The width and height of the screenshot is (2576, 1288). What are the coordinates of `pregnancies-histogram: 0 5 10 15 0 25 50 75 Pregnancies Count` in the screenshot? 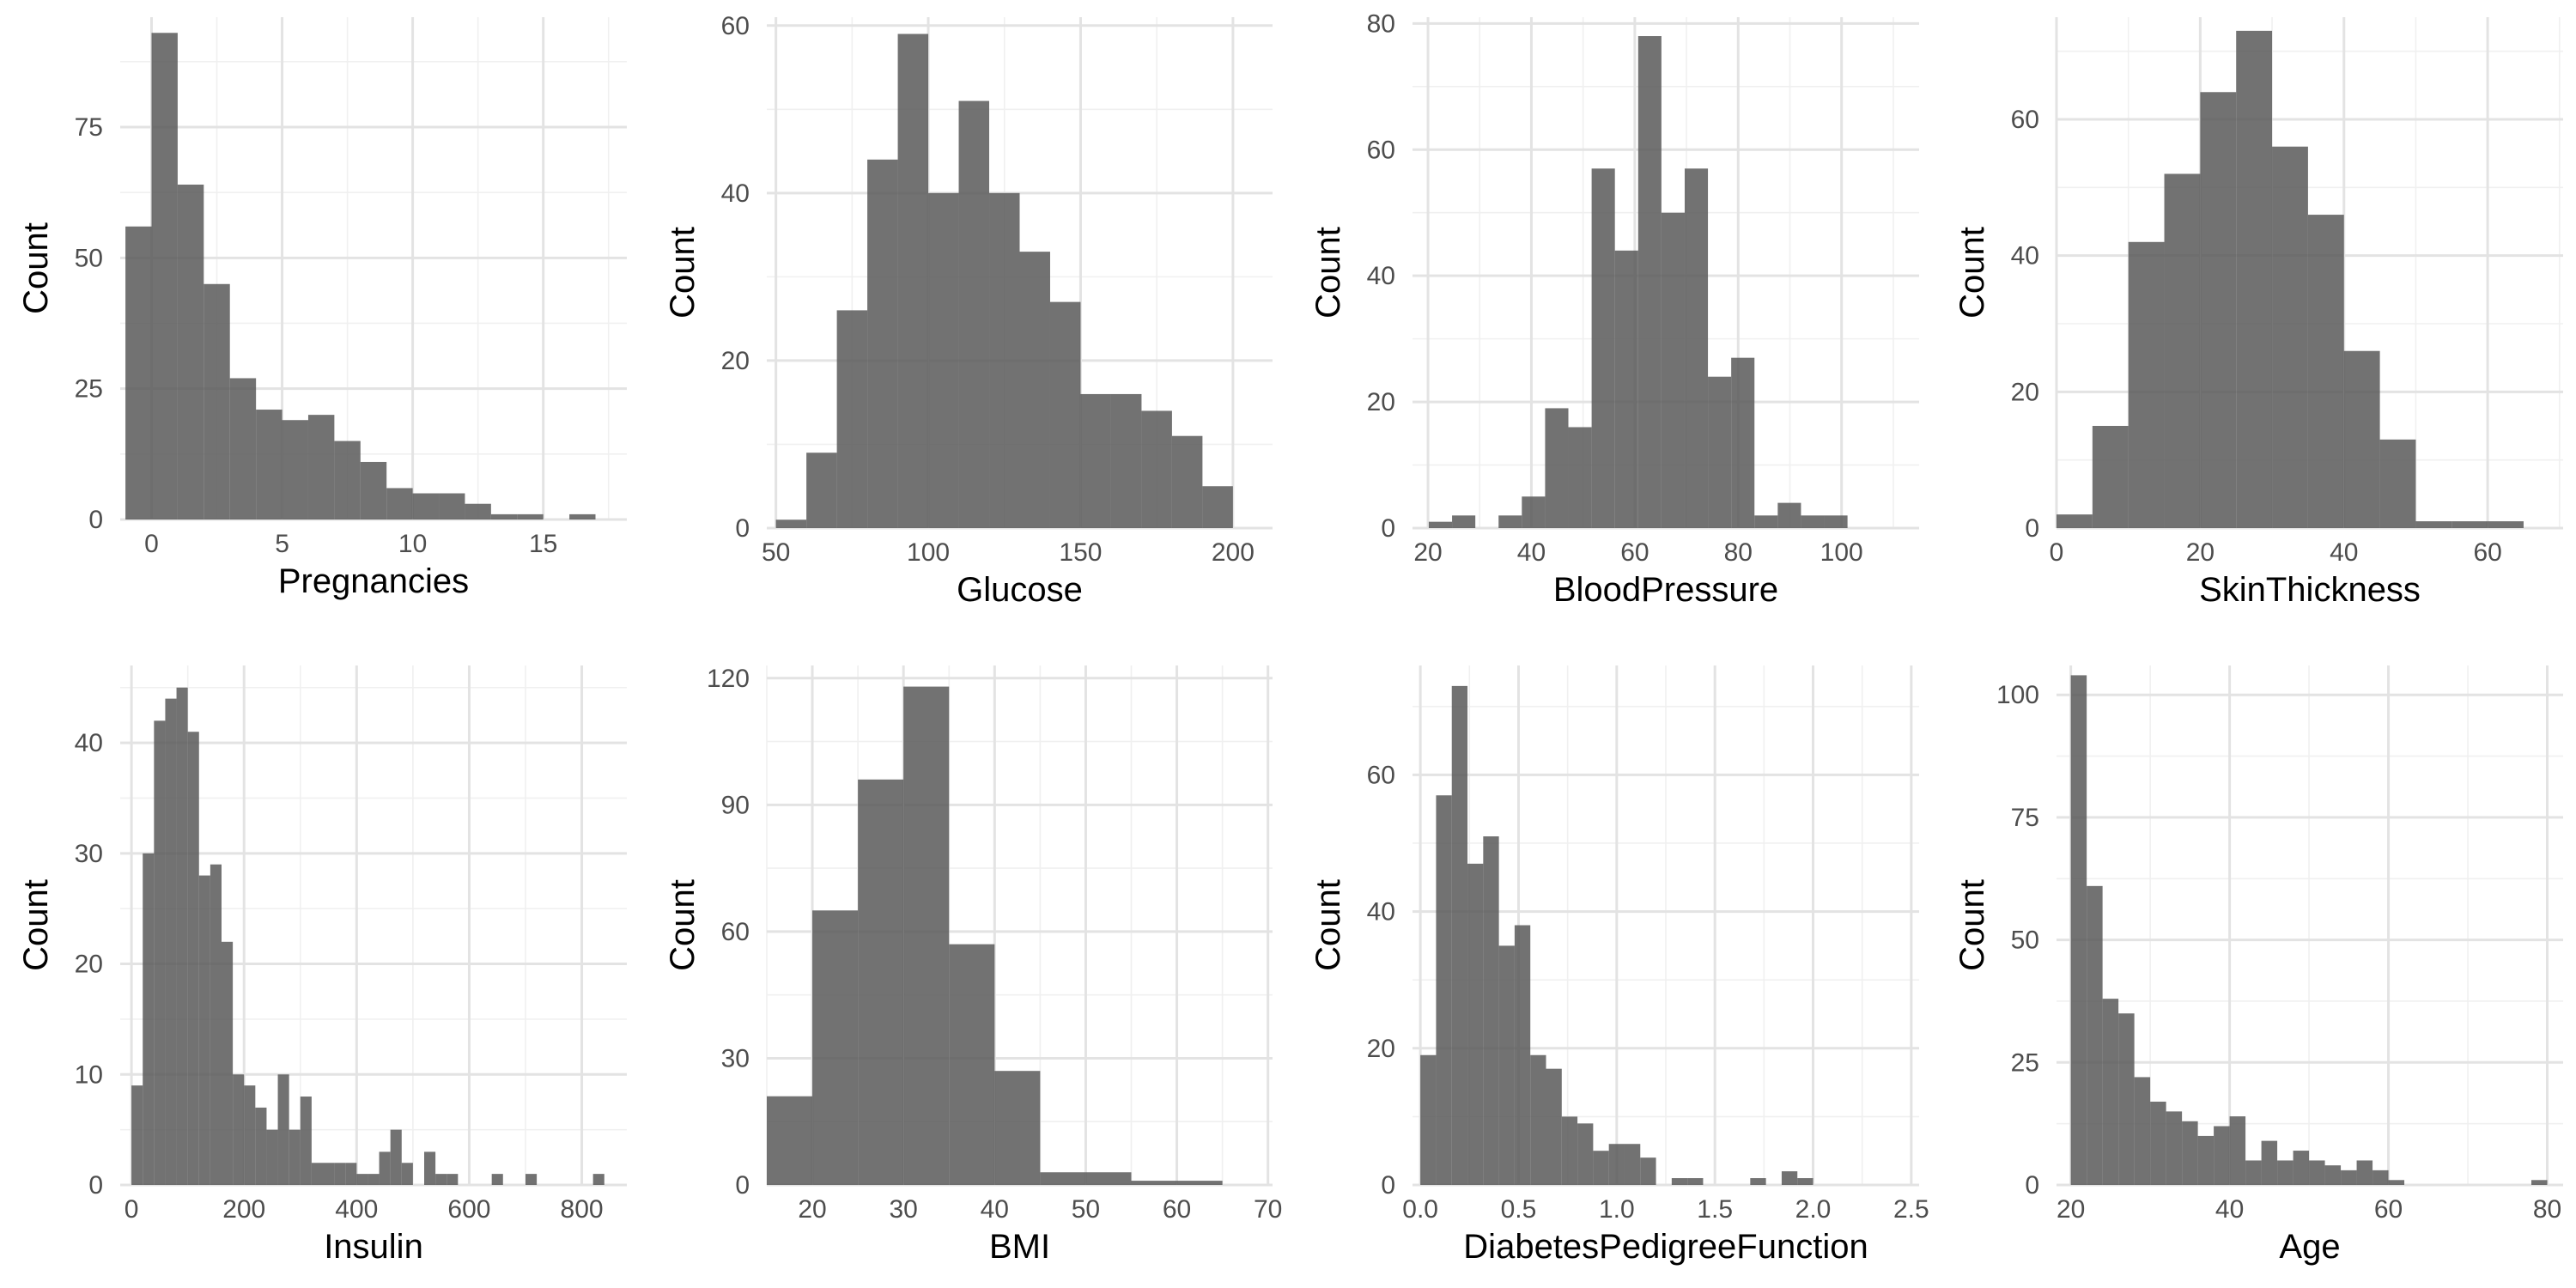 It's located at (322, 308).